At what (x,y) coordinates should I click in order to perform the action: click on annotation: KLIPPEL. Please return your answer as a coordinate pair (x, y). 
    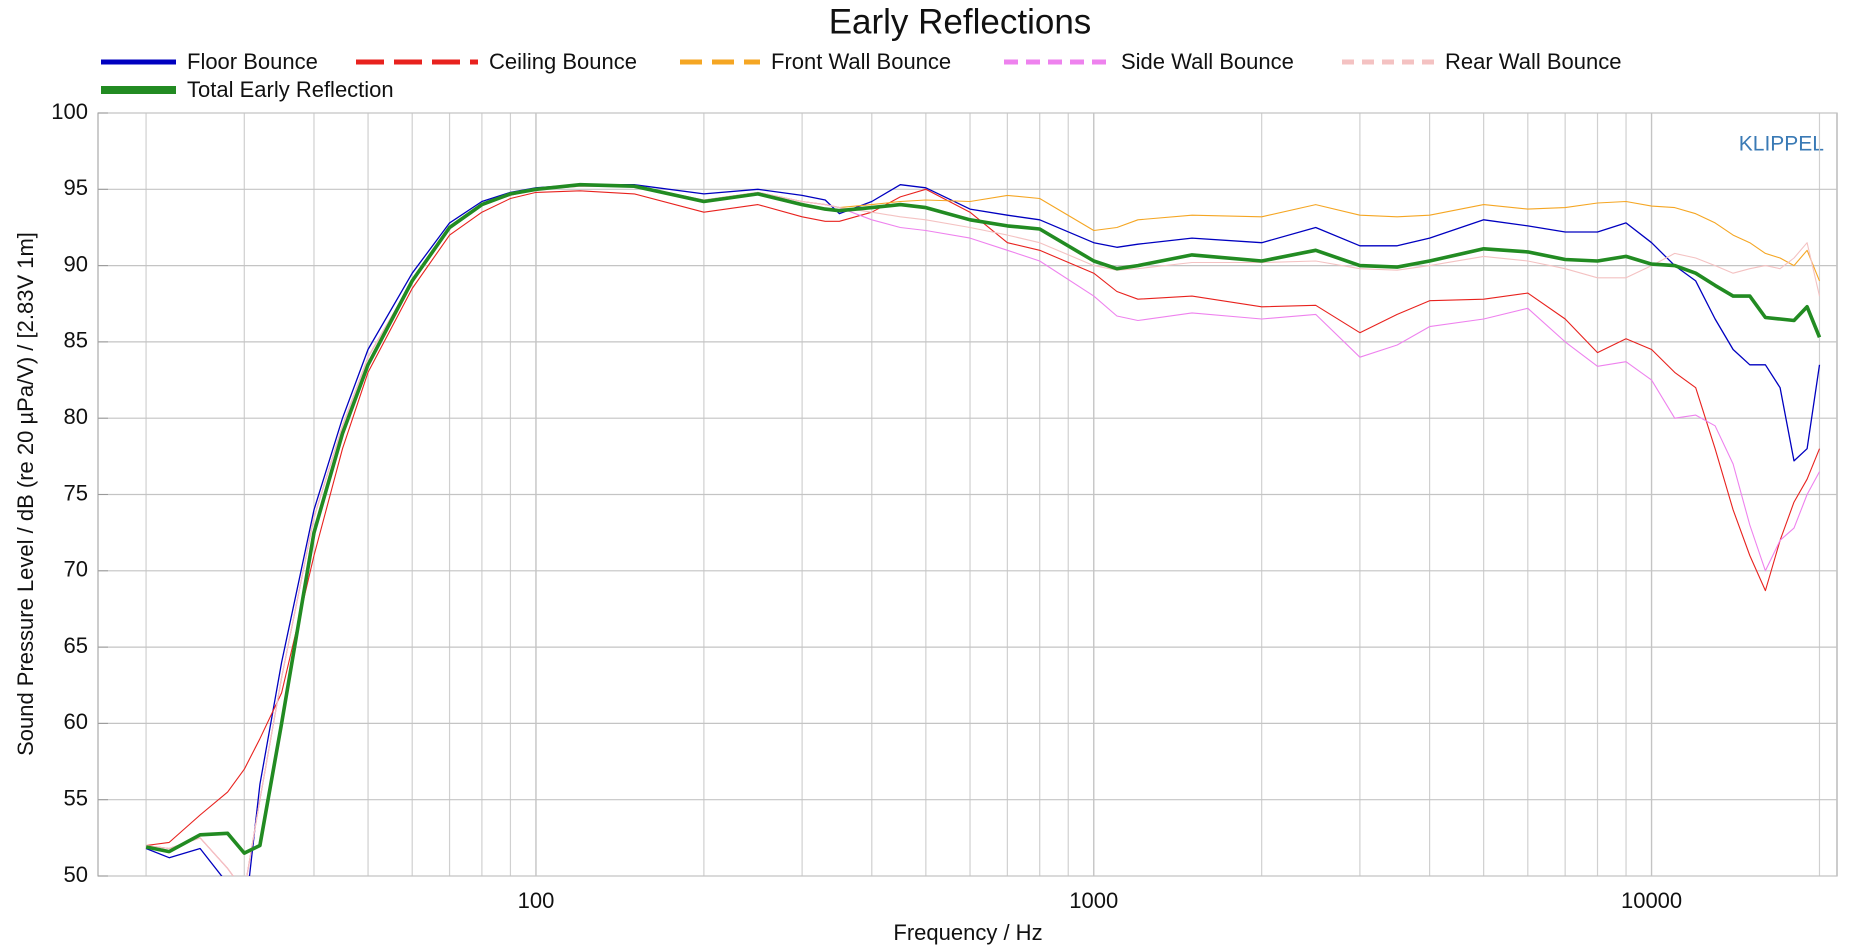
    Looking at the image, I should click on (1781, 144).